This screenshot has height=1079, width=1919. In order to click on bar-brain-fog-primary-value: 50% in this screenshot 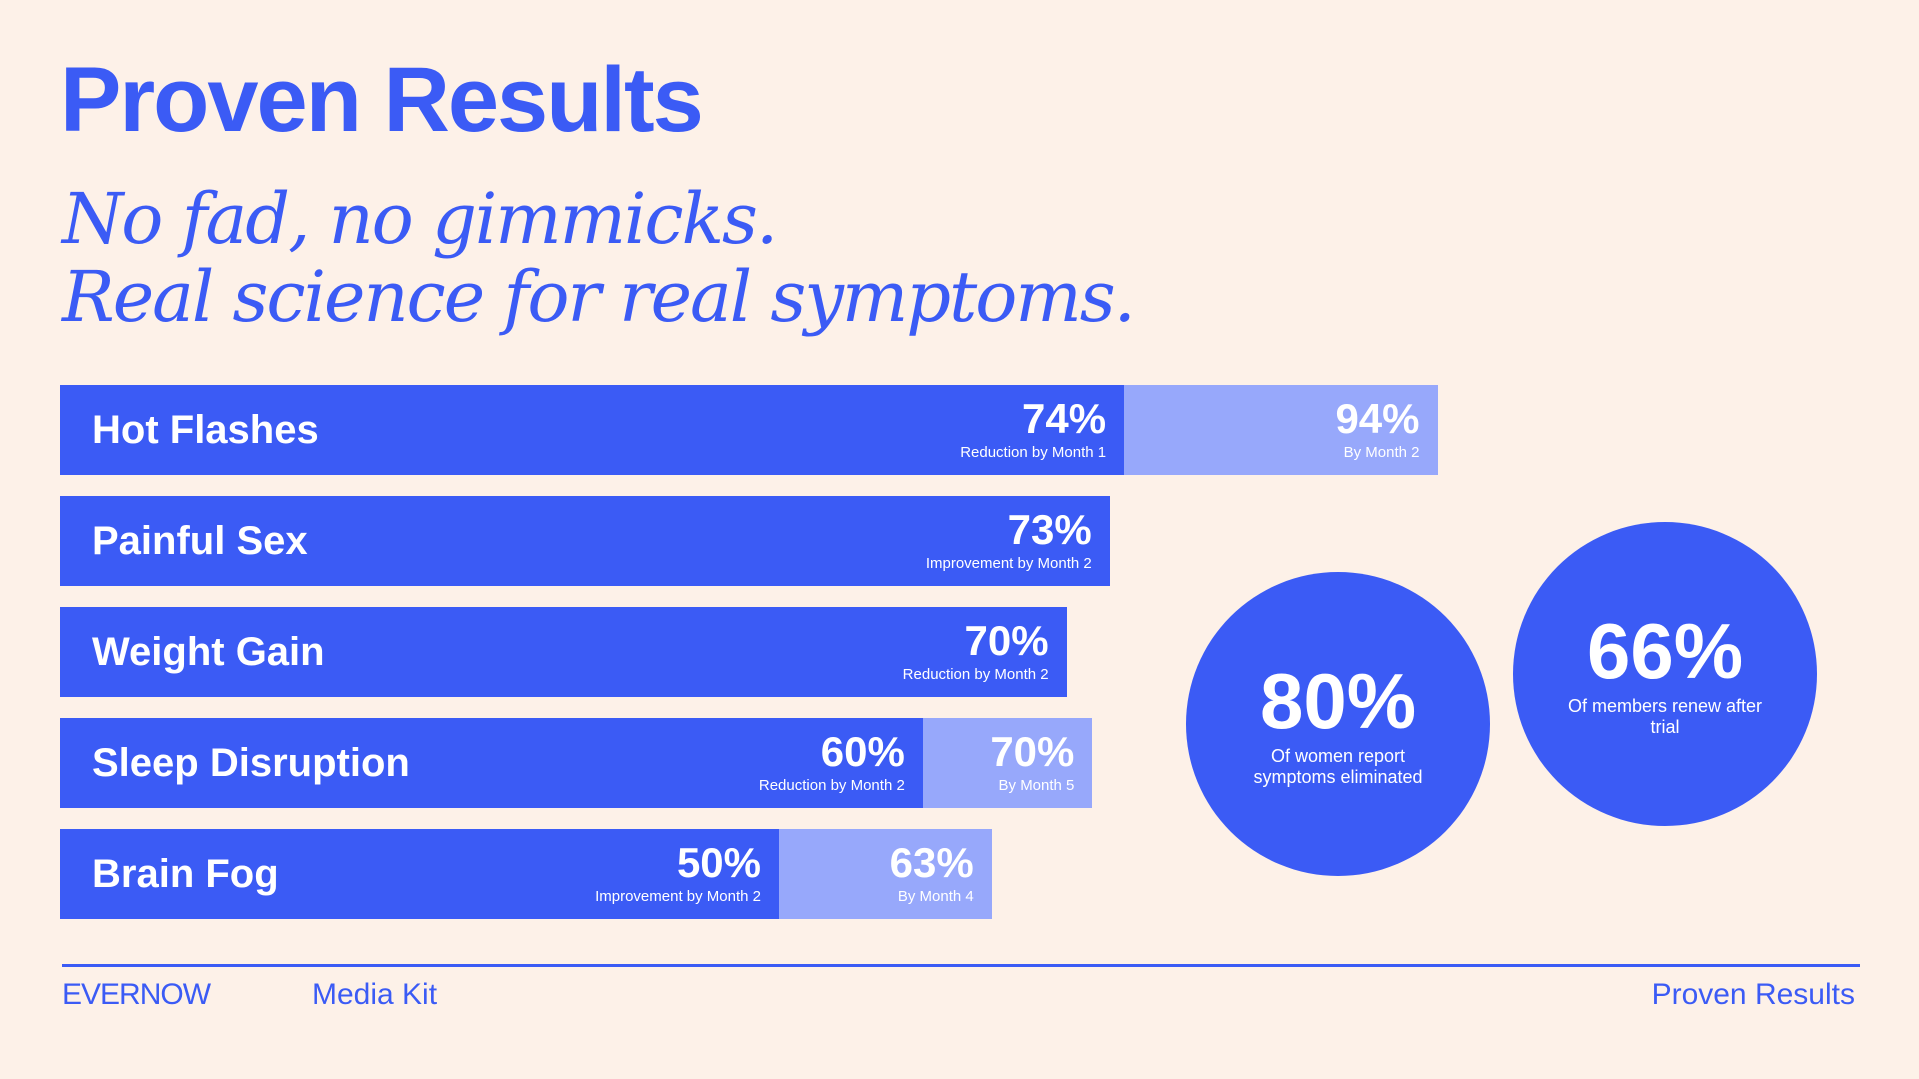, I will do `click(718, 862)`.